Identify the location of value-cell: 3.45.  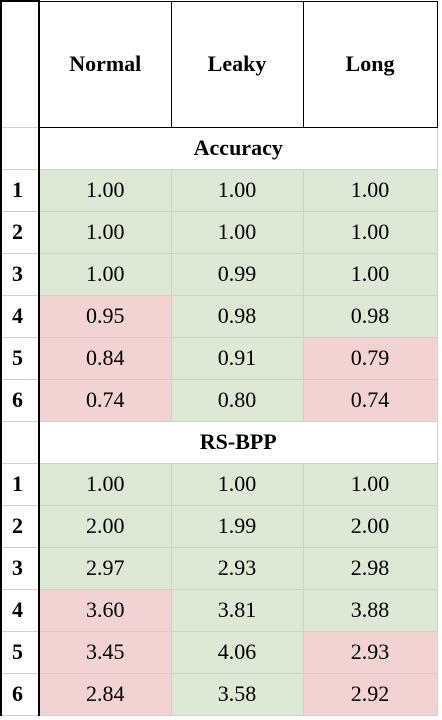
(105, 652).